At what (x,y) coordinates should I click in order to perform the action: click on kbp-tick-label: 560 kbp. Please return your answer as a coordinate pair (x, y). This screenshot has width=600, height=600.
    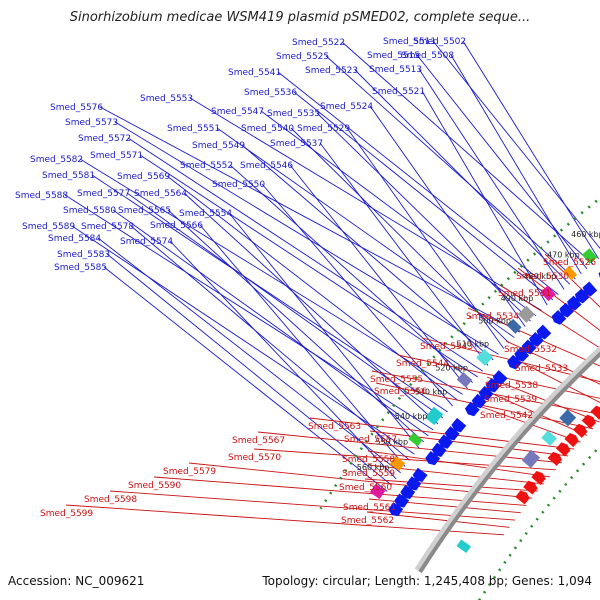
    Looking at the image, I should click on (373, 467).